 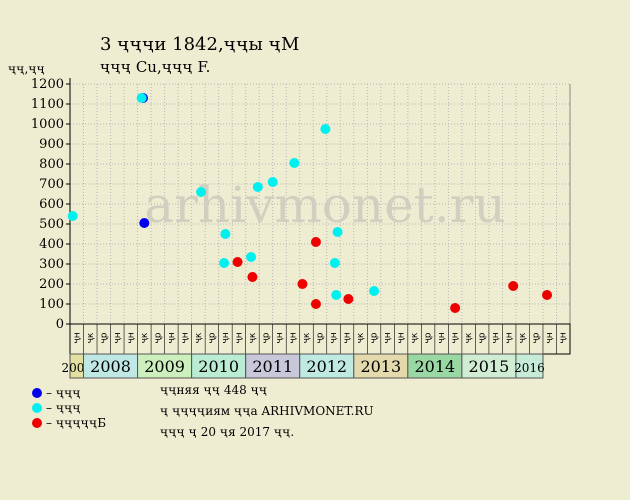 I want to click on year-label: 2009, so click(x=164, y=366).